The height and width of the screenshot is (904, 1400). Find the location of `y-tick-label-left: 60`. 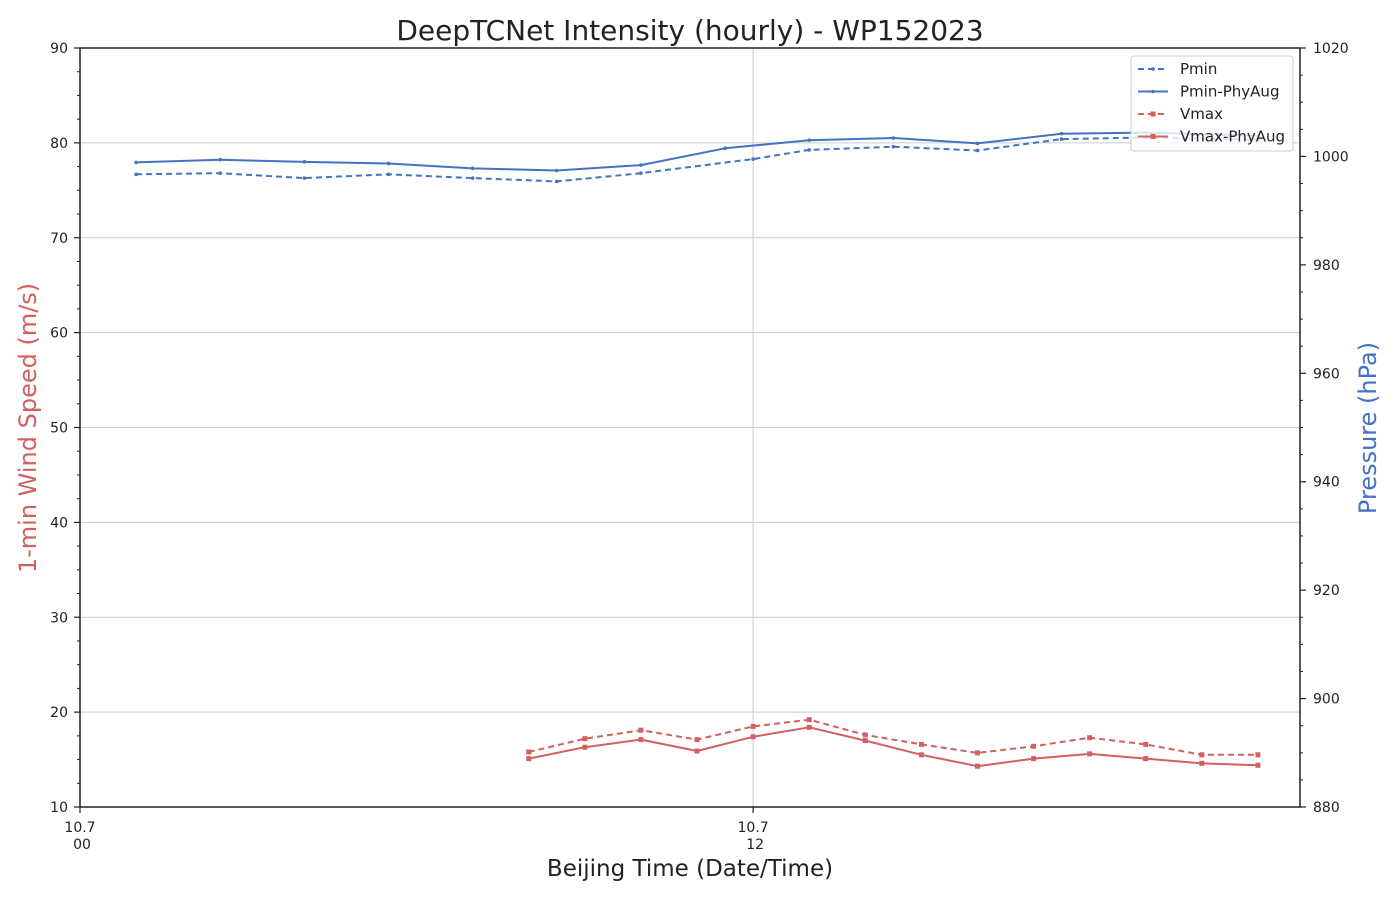

y-tick-label-left: 60 is located at coordinates (59, 334).